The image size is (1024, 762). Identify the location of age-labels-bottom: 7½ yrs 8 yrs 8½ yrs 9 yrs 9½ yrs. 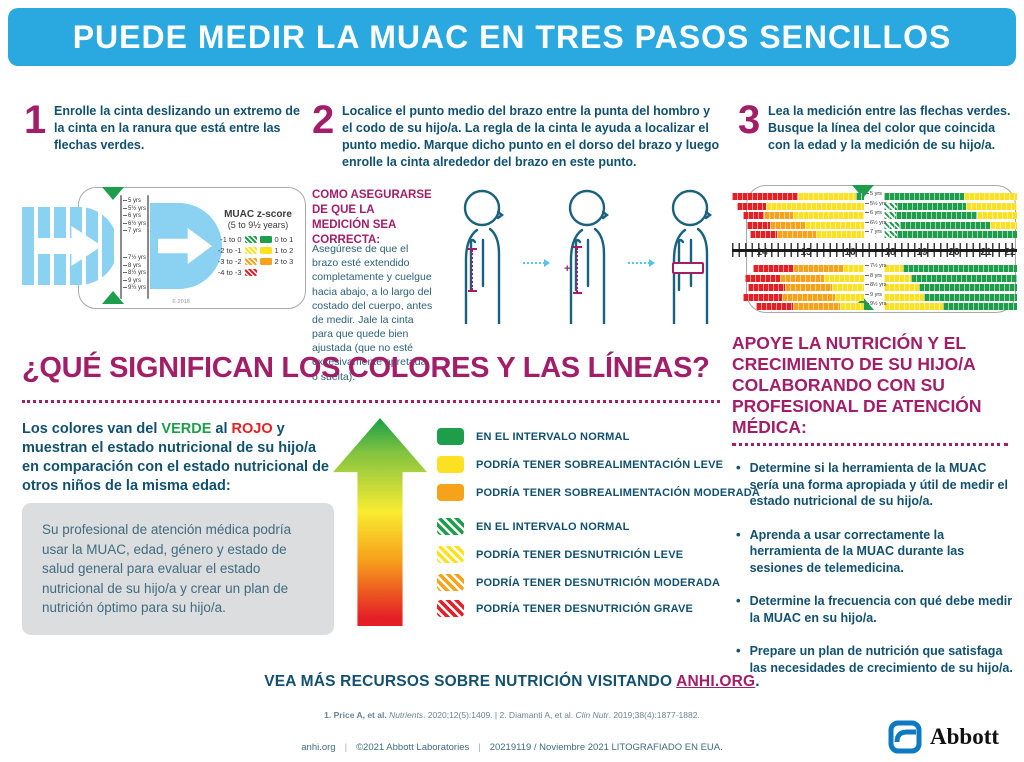
(877, 286).